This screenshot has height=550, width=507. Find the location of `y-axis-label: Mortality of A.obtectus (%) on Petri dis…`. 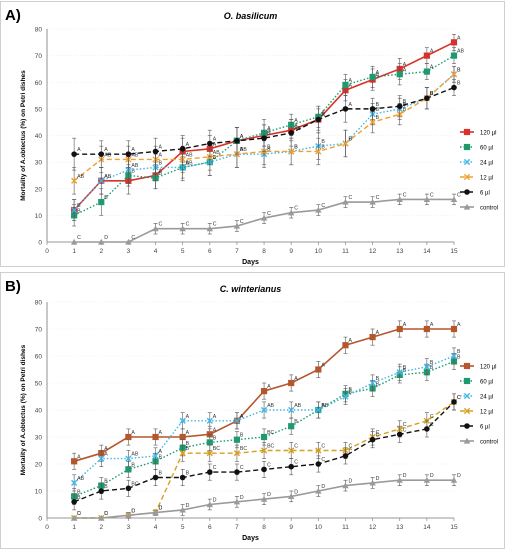

y-axis-label: Mortality of A.obtectus (%) on Petri dis… is located at coordinates (23, 409).